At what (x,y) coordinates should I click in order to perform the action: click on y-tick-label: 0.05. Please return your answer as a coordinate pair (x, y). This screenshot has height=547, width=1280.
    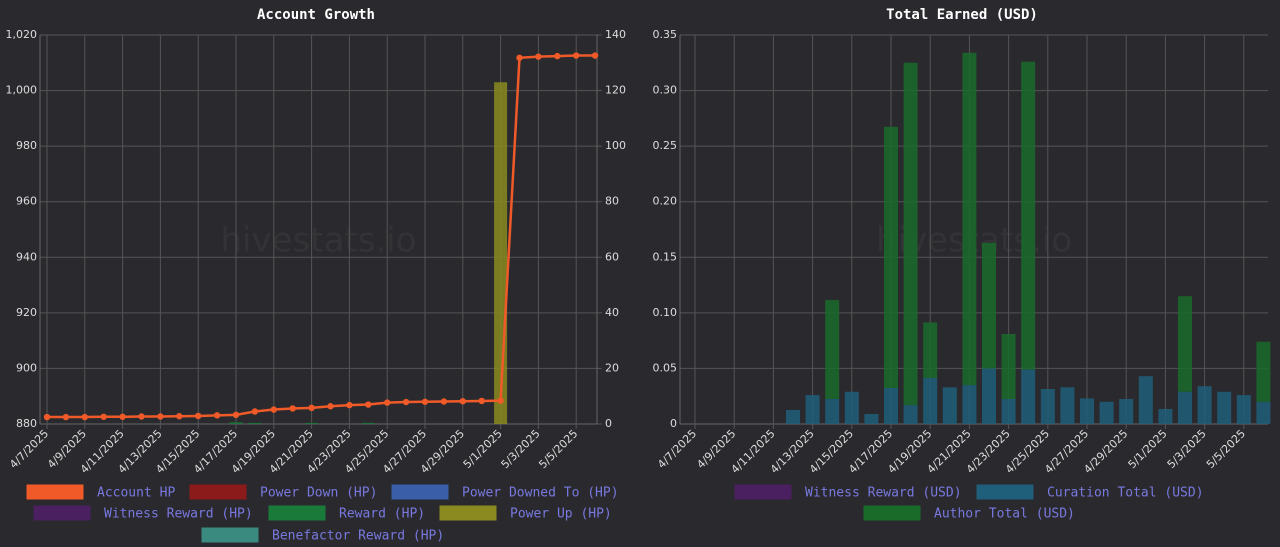
    Looking at the image, I should click on (665, 367).